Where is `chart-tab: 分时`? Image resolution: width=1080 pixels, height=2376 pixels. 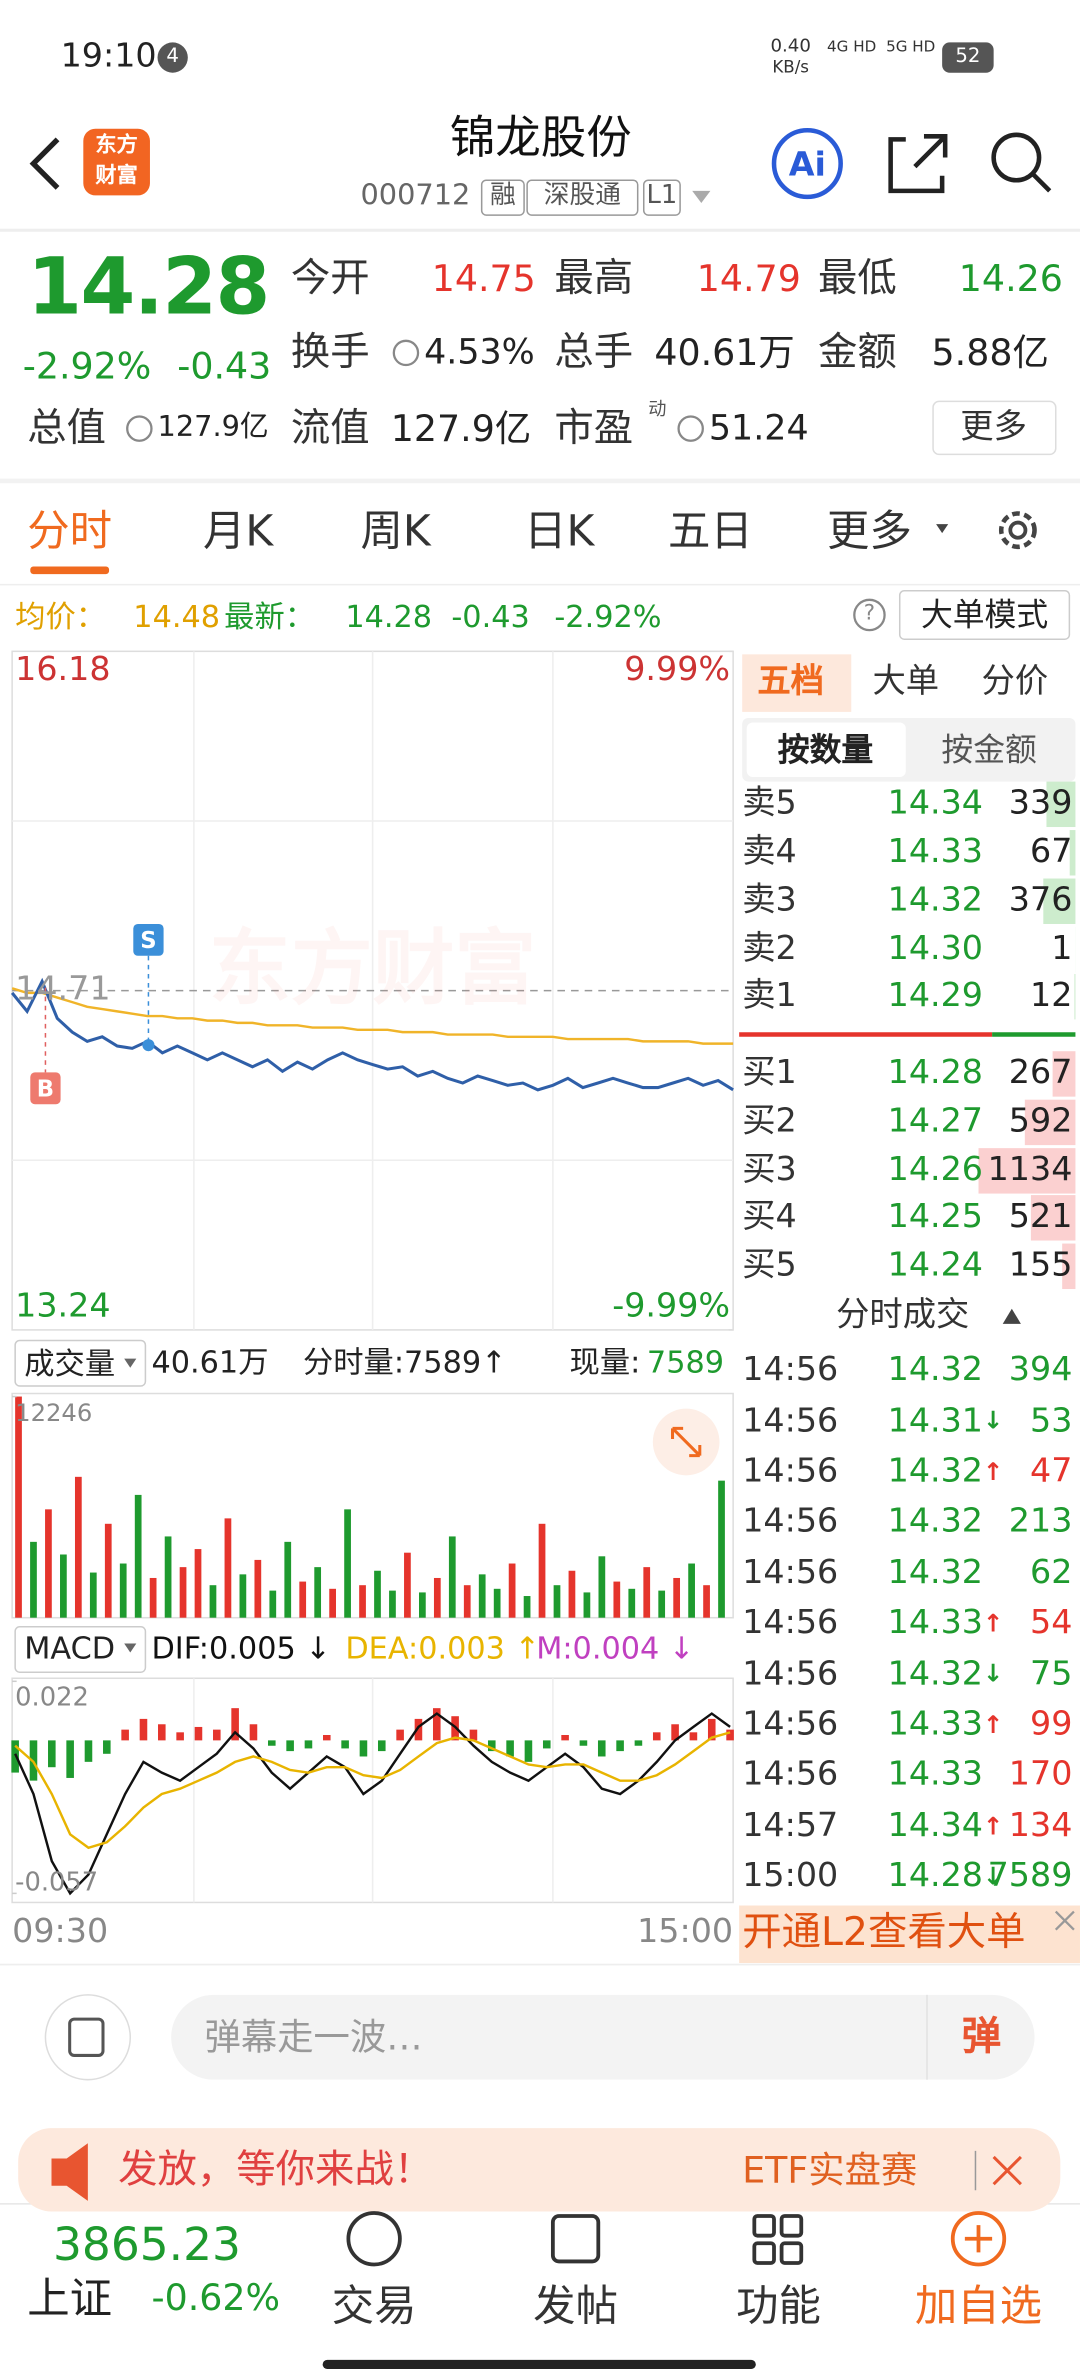 chart-tab: 分时 is located at coordinates (70, 530).